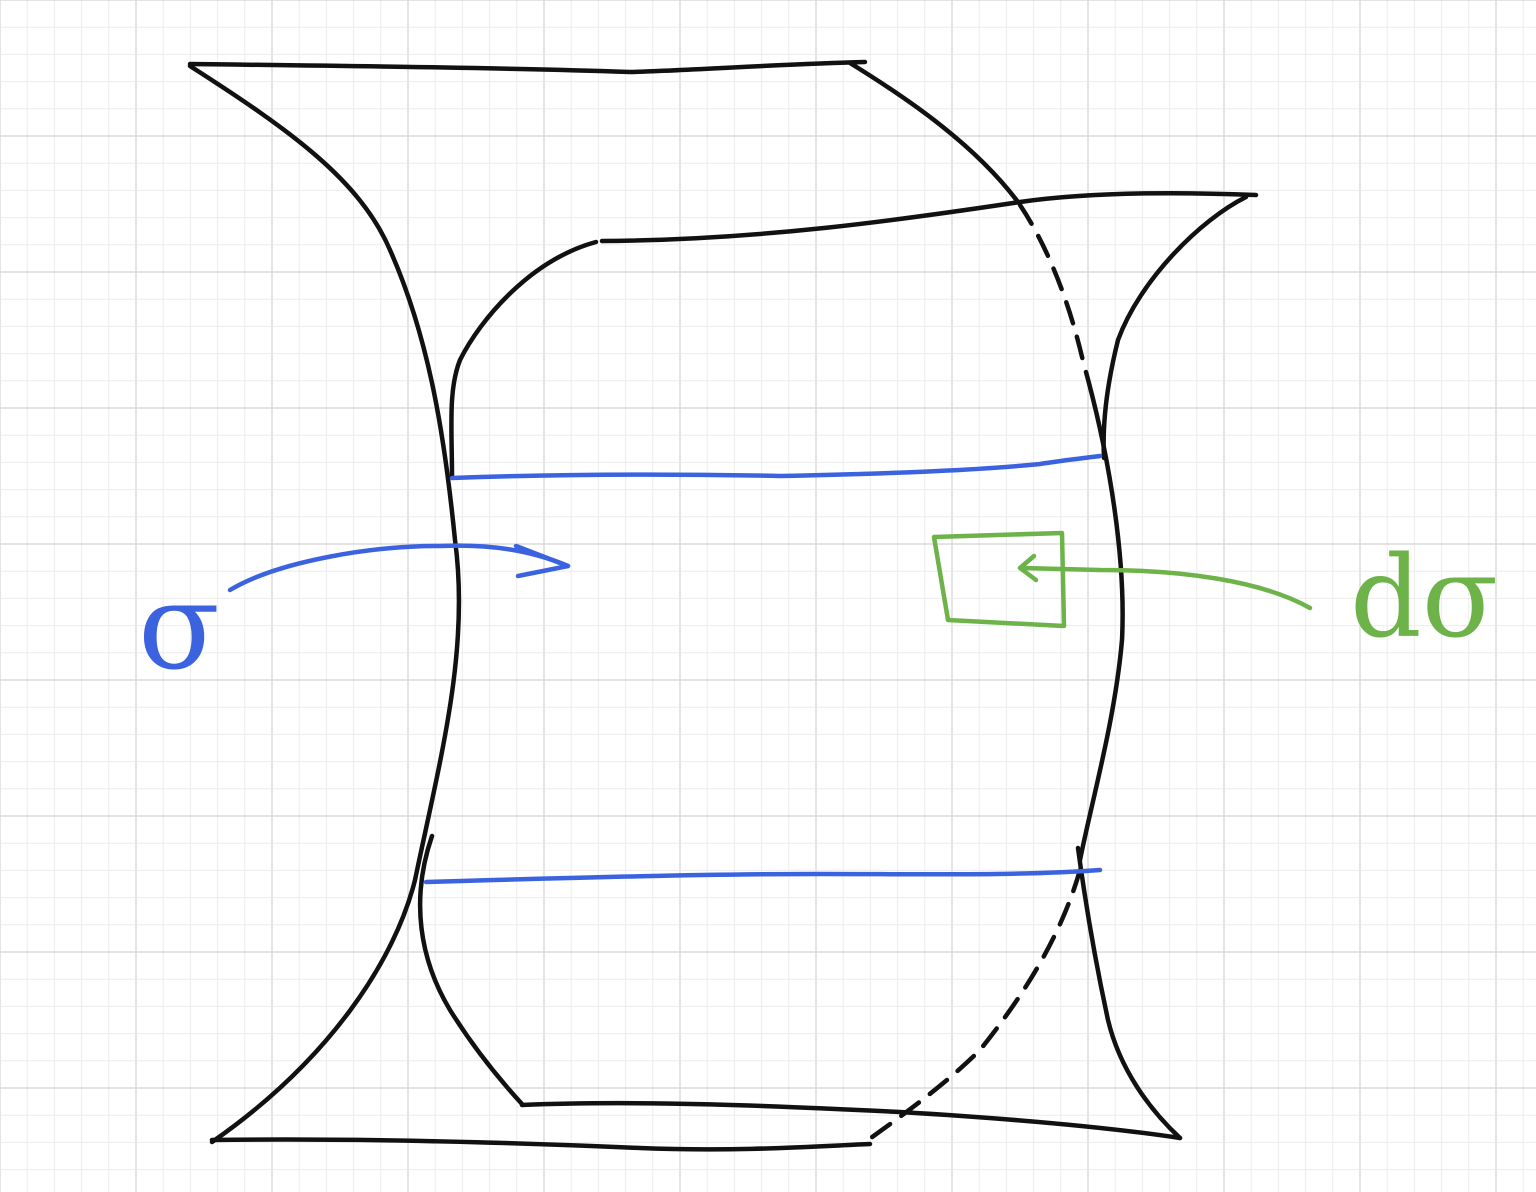 This screenshot has width=1536, height=1192. What do you see at coordinates (851, 1120) in the screenshot?
I see `inner-bottom-edge` at bounding box center [851, 1120].